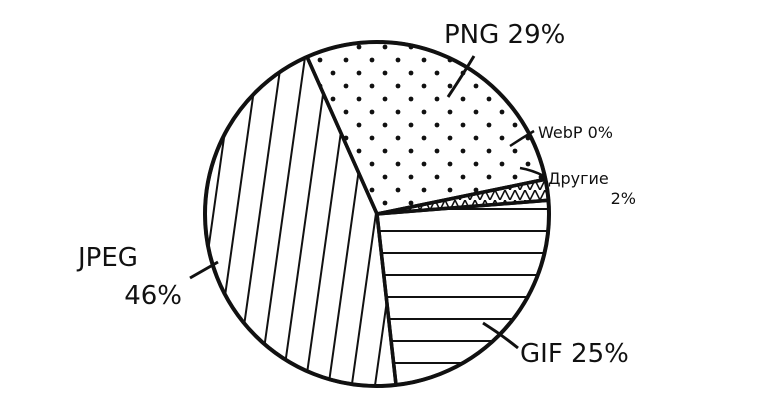  I want to click on jpeg-label: JPEG, so click(107, 258).